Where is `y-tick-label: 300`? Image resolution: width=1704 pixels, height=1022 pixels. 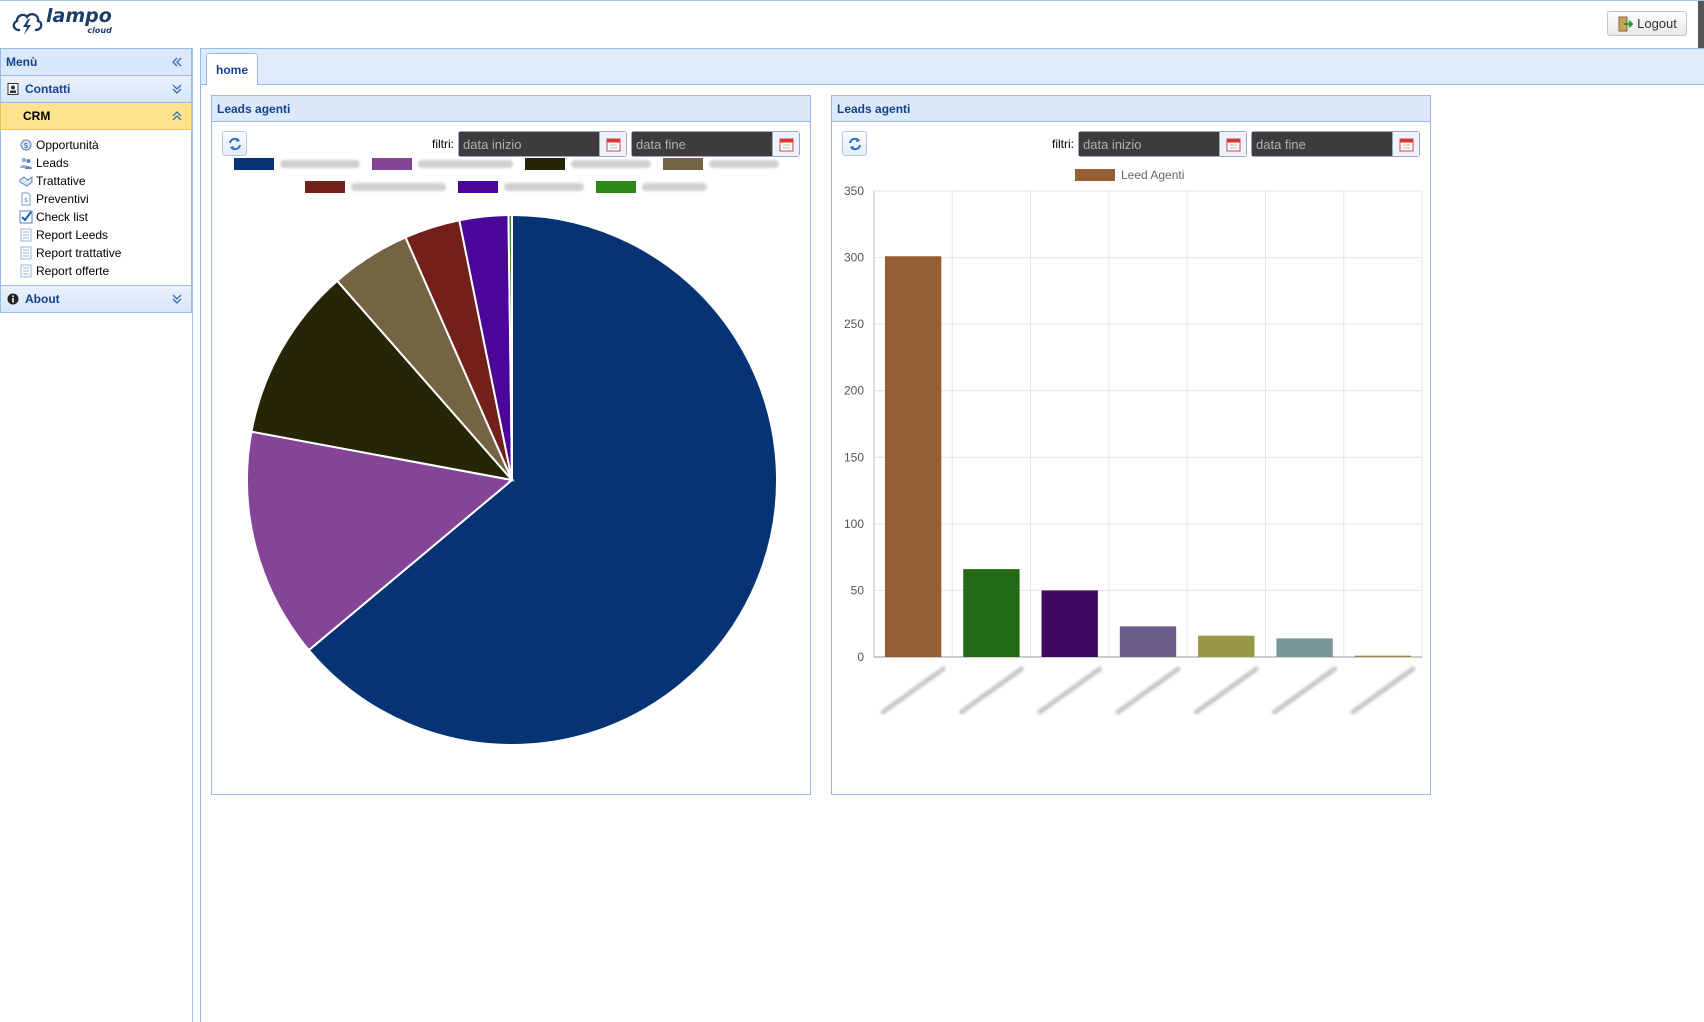 y-tick-label: 300 is located at coordinates (854, 258).